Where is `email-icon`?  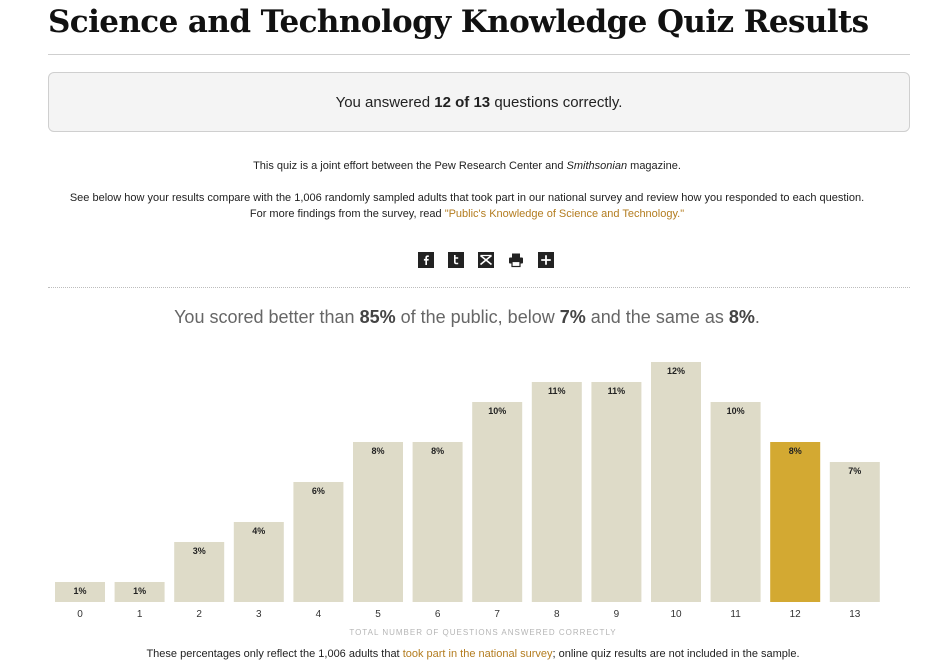
email-icon is located at coordinates (486, 260).